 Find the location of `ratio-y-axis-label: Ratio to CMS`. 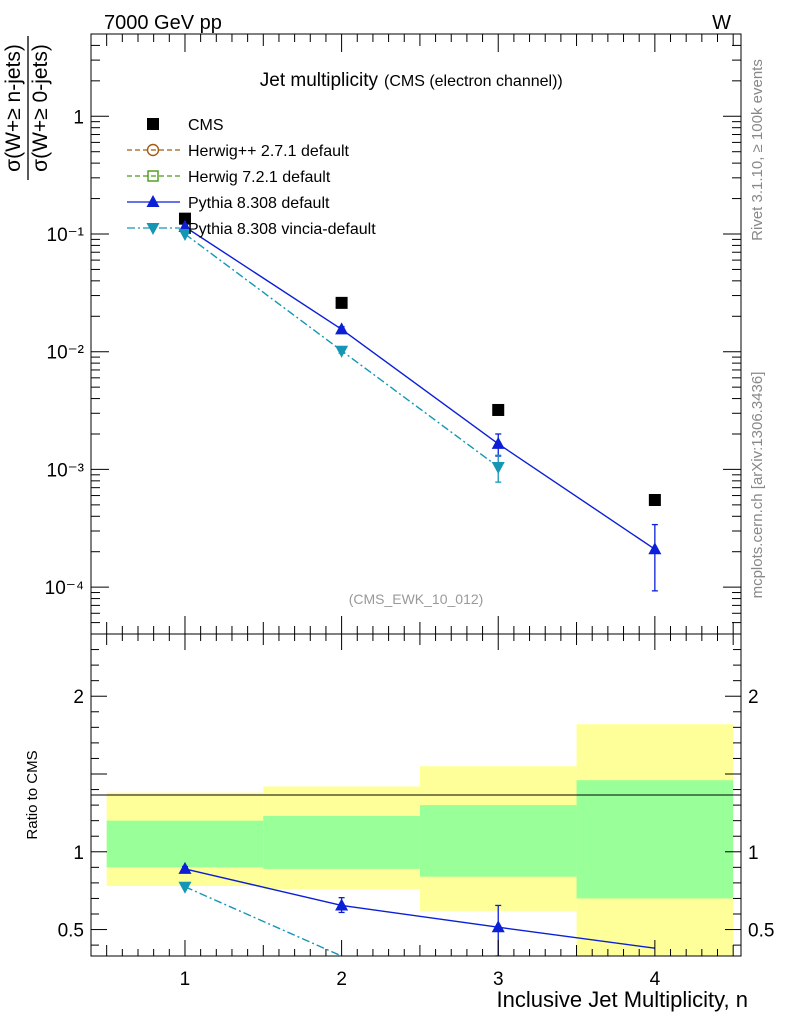

ratio-y-axis-label: Ratio to CMS is located at coordinates (32, 794).